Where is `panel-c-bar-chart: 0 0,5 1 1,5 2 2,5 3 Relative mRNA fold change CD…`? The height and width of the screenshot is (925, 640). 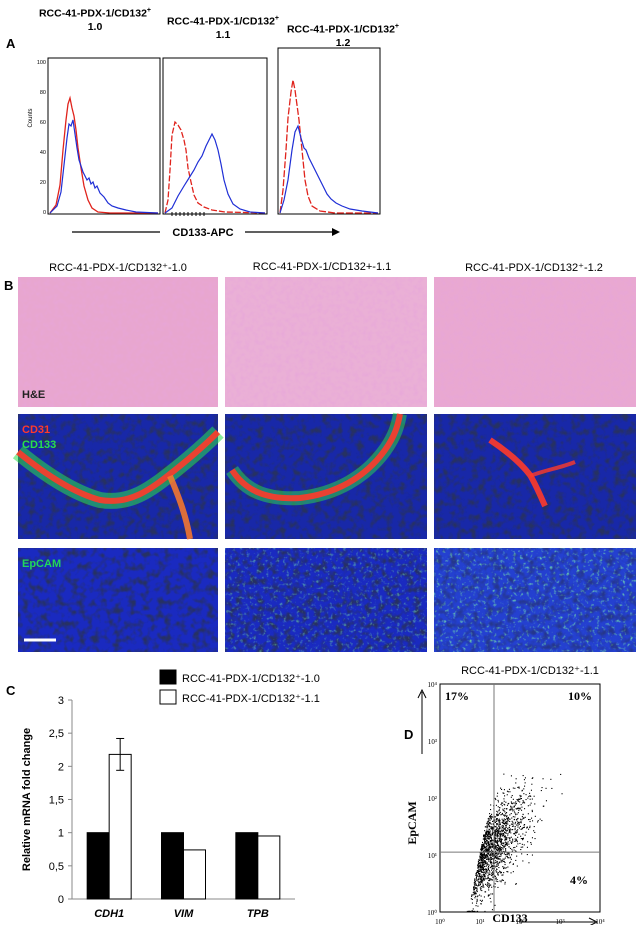 panel-c-bar-chart: 0 0,5 1 1,5 2 2,5 3 Relative mRNA fold change CD… is located at coordinates (170, 794).